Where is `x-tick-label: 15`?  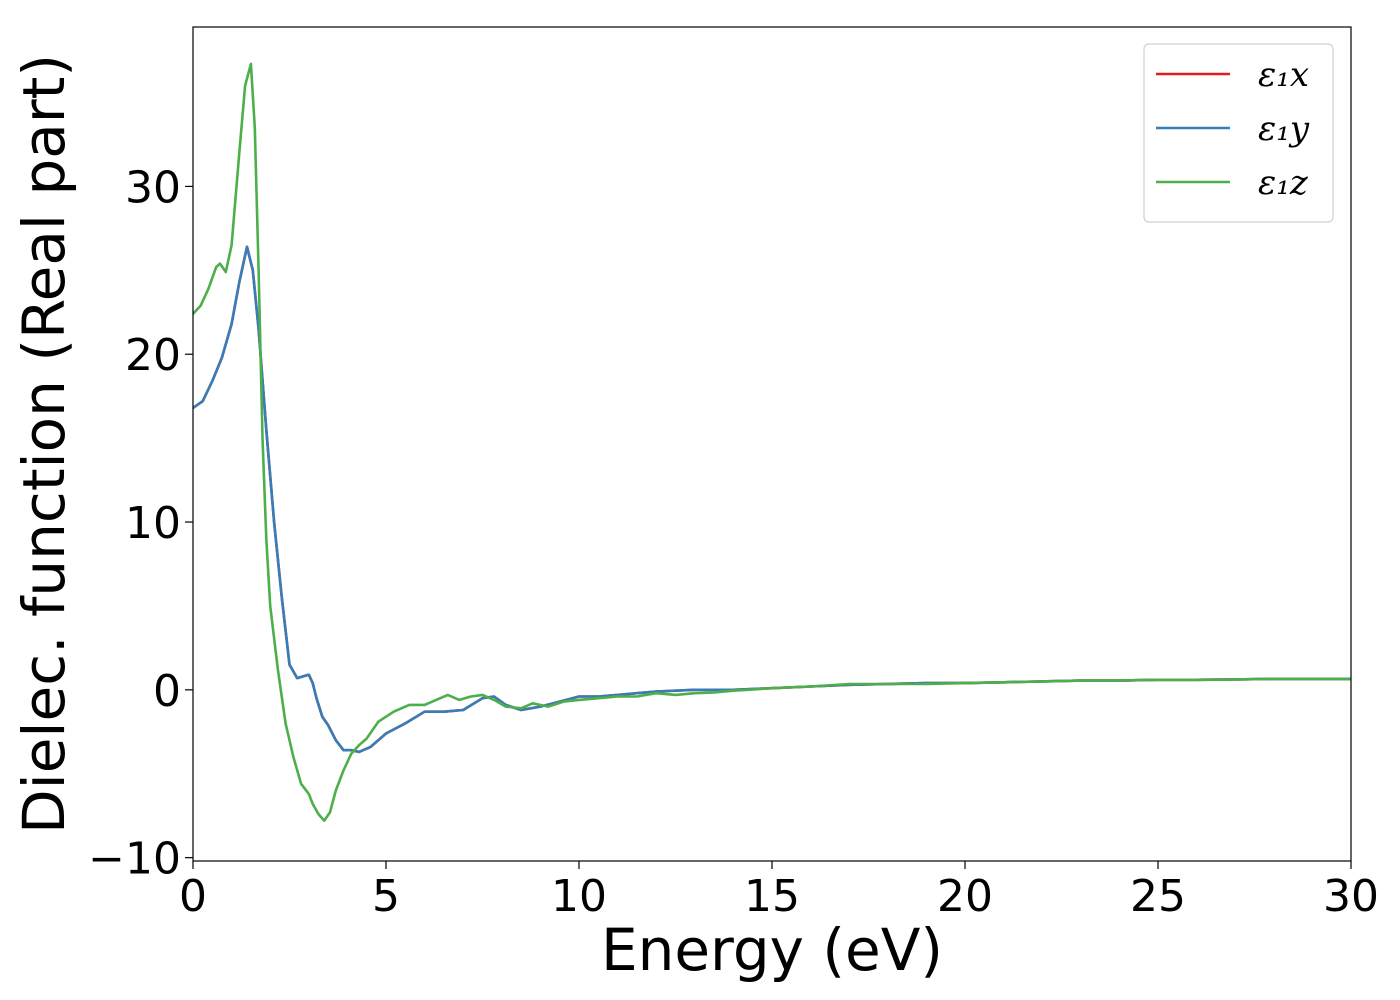 x-tick-label: 15 is located at coordinates (772, 896).